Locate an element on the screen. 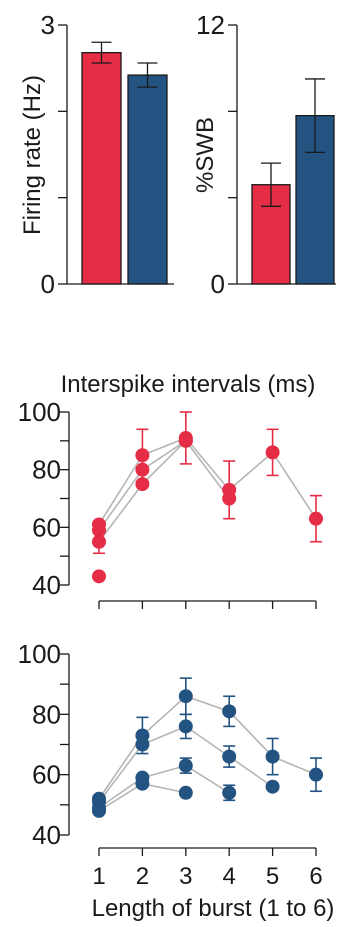 The height and width of the screenshot is (927, 356). y-axis-label: %SWB is located at coordinates (205, 155).